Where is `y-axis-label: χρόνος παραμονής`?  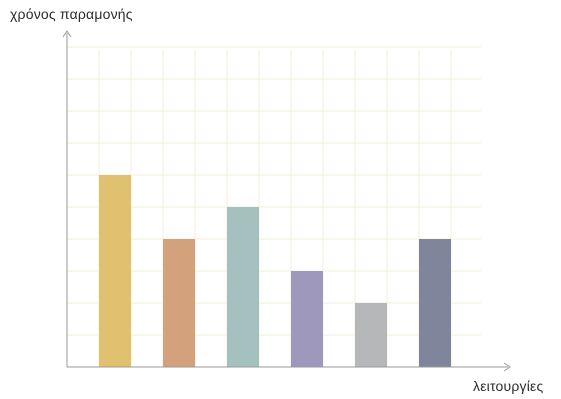 y-axis-label: χρόνος παραμονής is located at coordinates (71, 14).